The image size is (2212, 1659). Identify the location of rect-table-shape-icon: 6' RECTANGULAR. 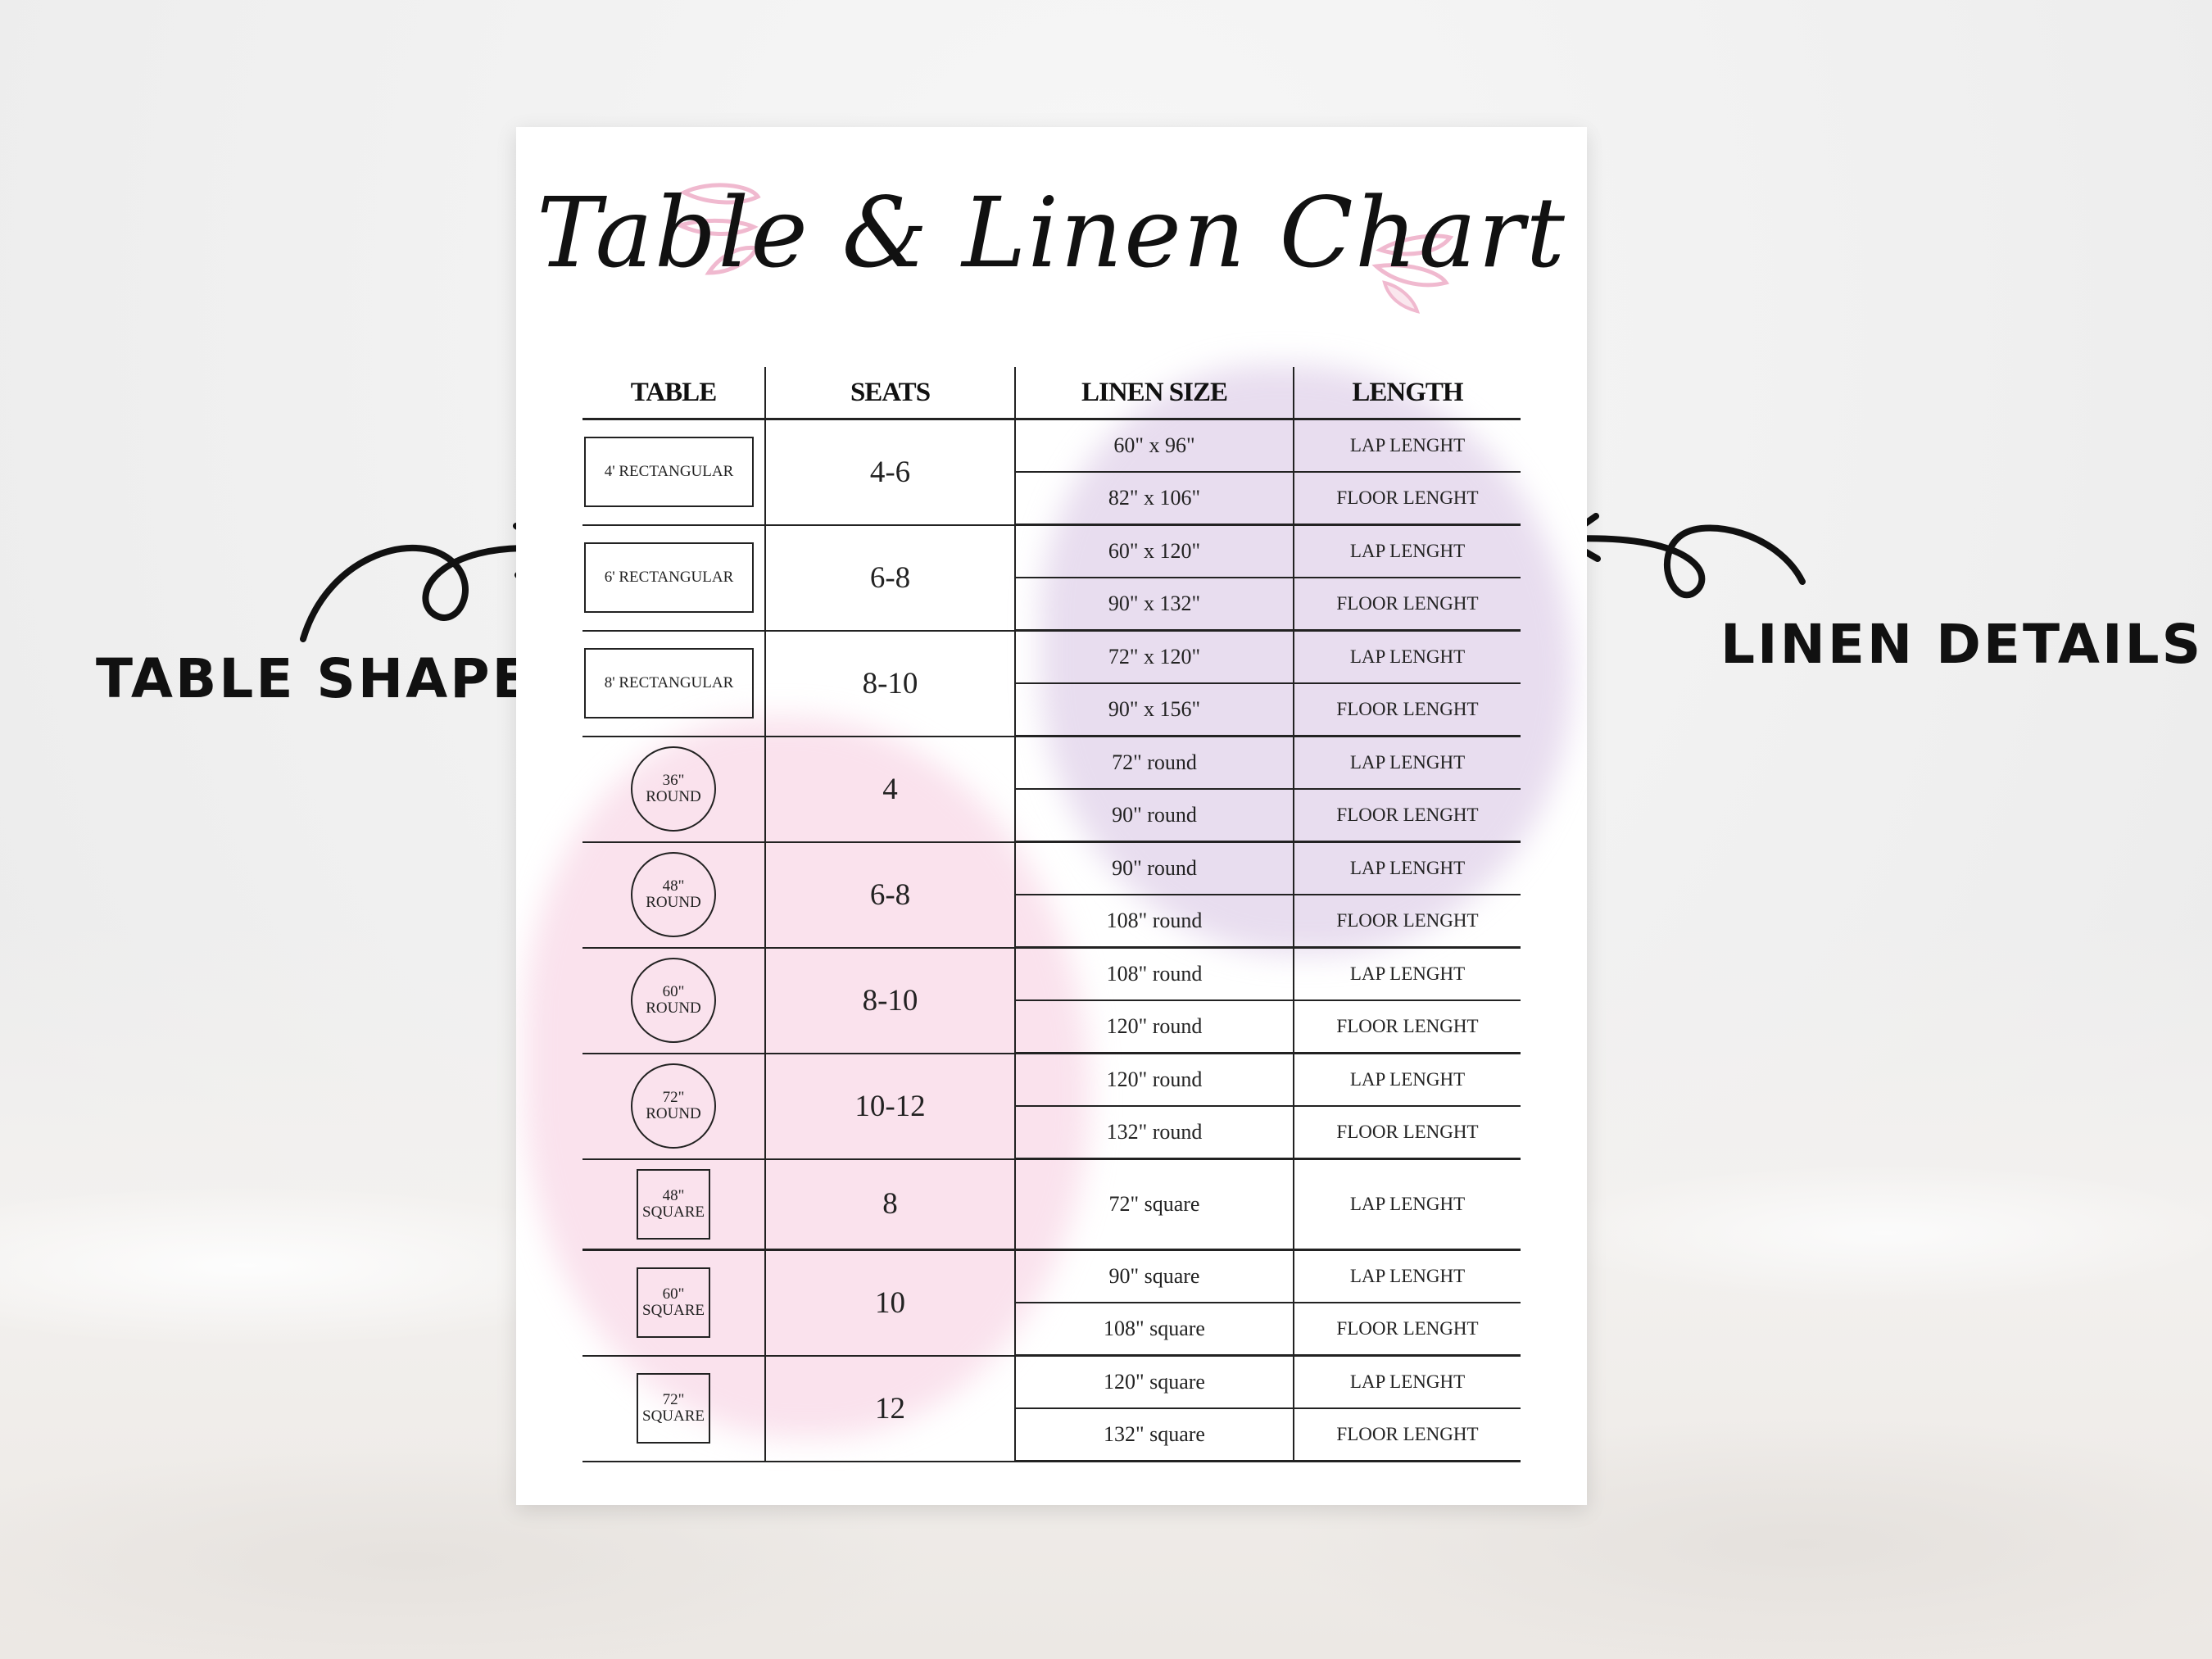
(669, 577).